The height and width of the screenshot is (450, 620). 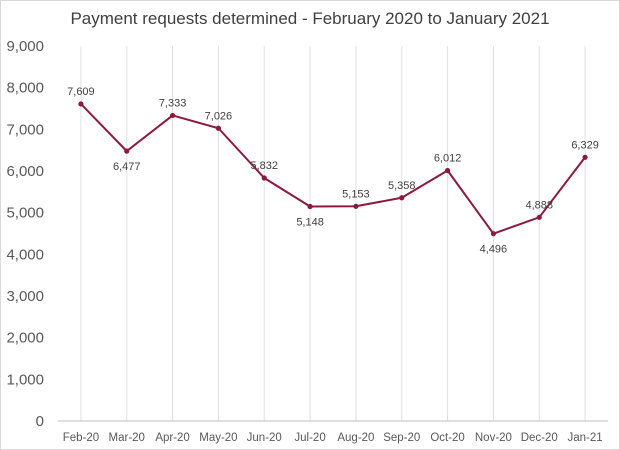 What do you see at coordinates (356, 194) in the screenshot?
I see `data-label: 5,153` at bounding box center [356, 194].